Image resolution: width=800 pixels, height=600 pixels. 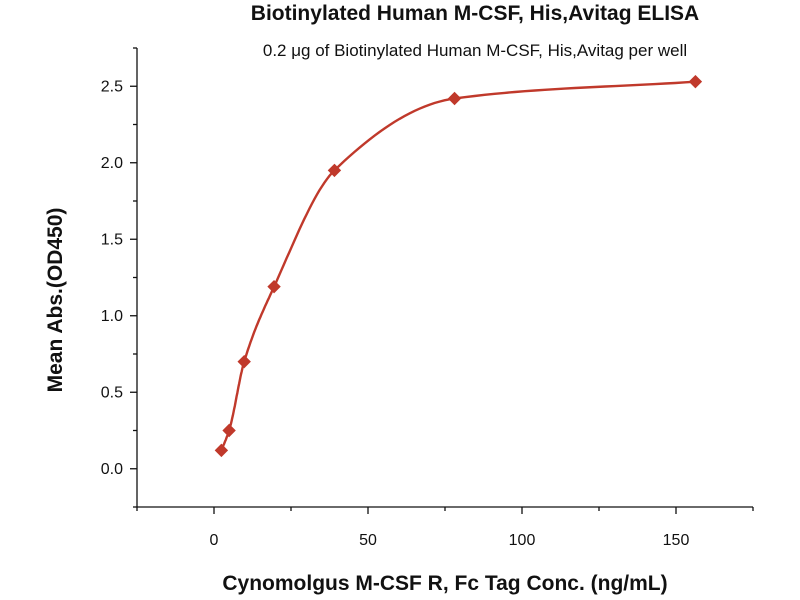 What do you see at coordinates (112, 392) in the screenshot?
I see `y-tick-label: 0.5` at bounding box center [112, 392].